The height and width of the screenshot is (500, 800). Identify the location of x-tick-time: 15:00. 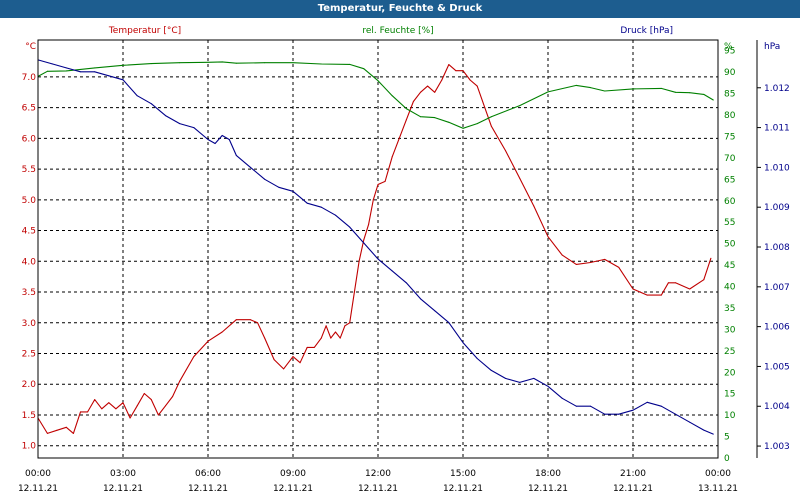
(463, 474).